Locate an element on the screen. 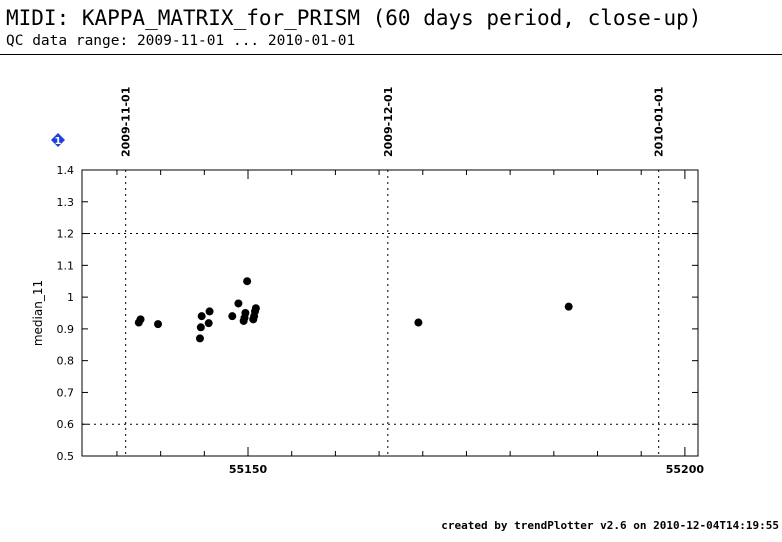 This screenshot has height=542, width=782. info-badge: 1 is located at coordinates (58, 140).